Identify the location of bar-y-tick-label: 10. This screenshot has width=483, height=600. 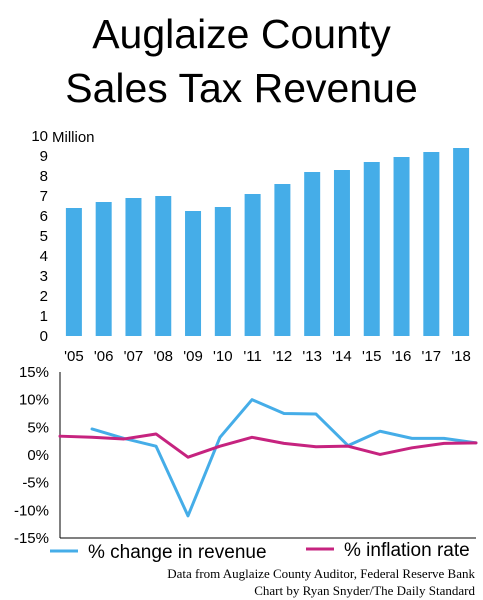
(39, 136).